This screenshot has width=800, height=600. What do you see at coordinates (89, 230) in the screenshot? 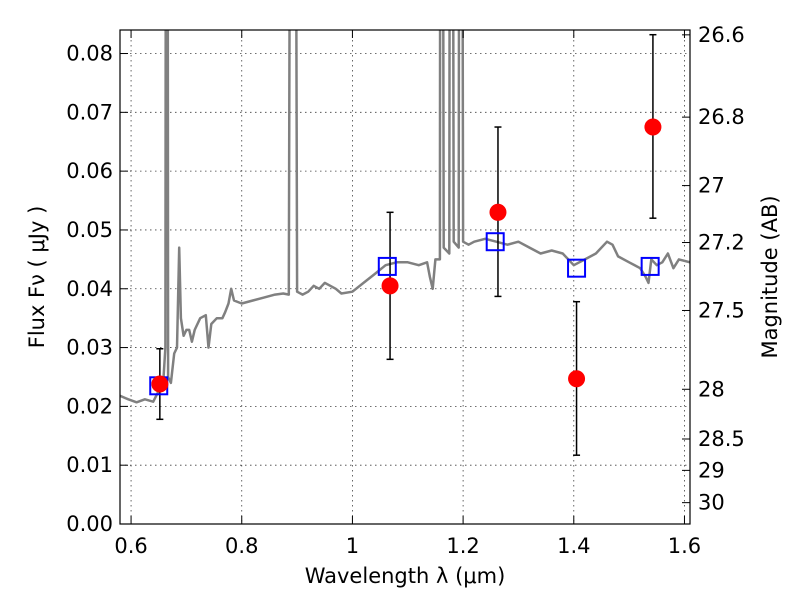
I see `y-tick-label: 0.05` at bounding box center [89, 230].